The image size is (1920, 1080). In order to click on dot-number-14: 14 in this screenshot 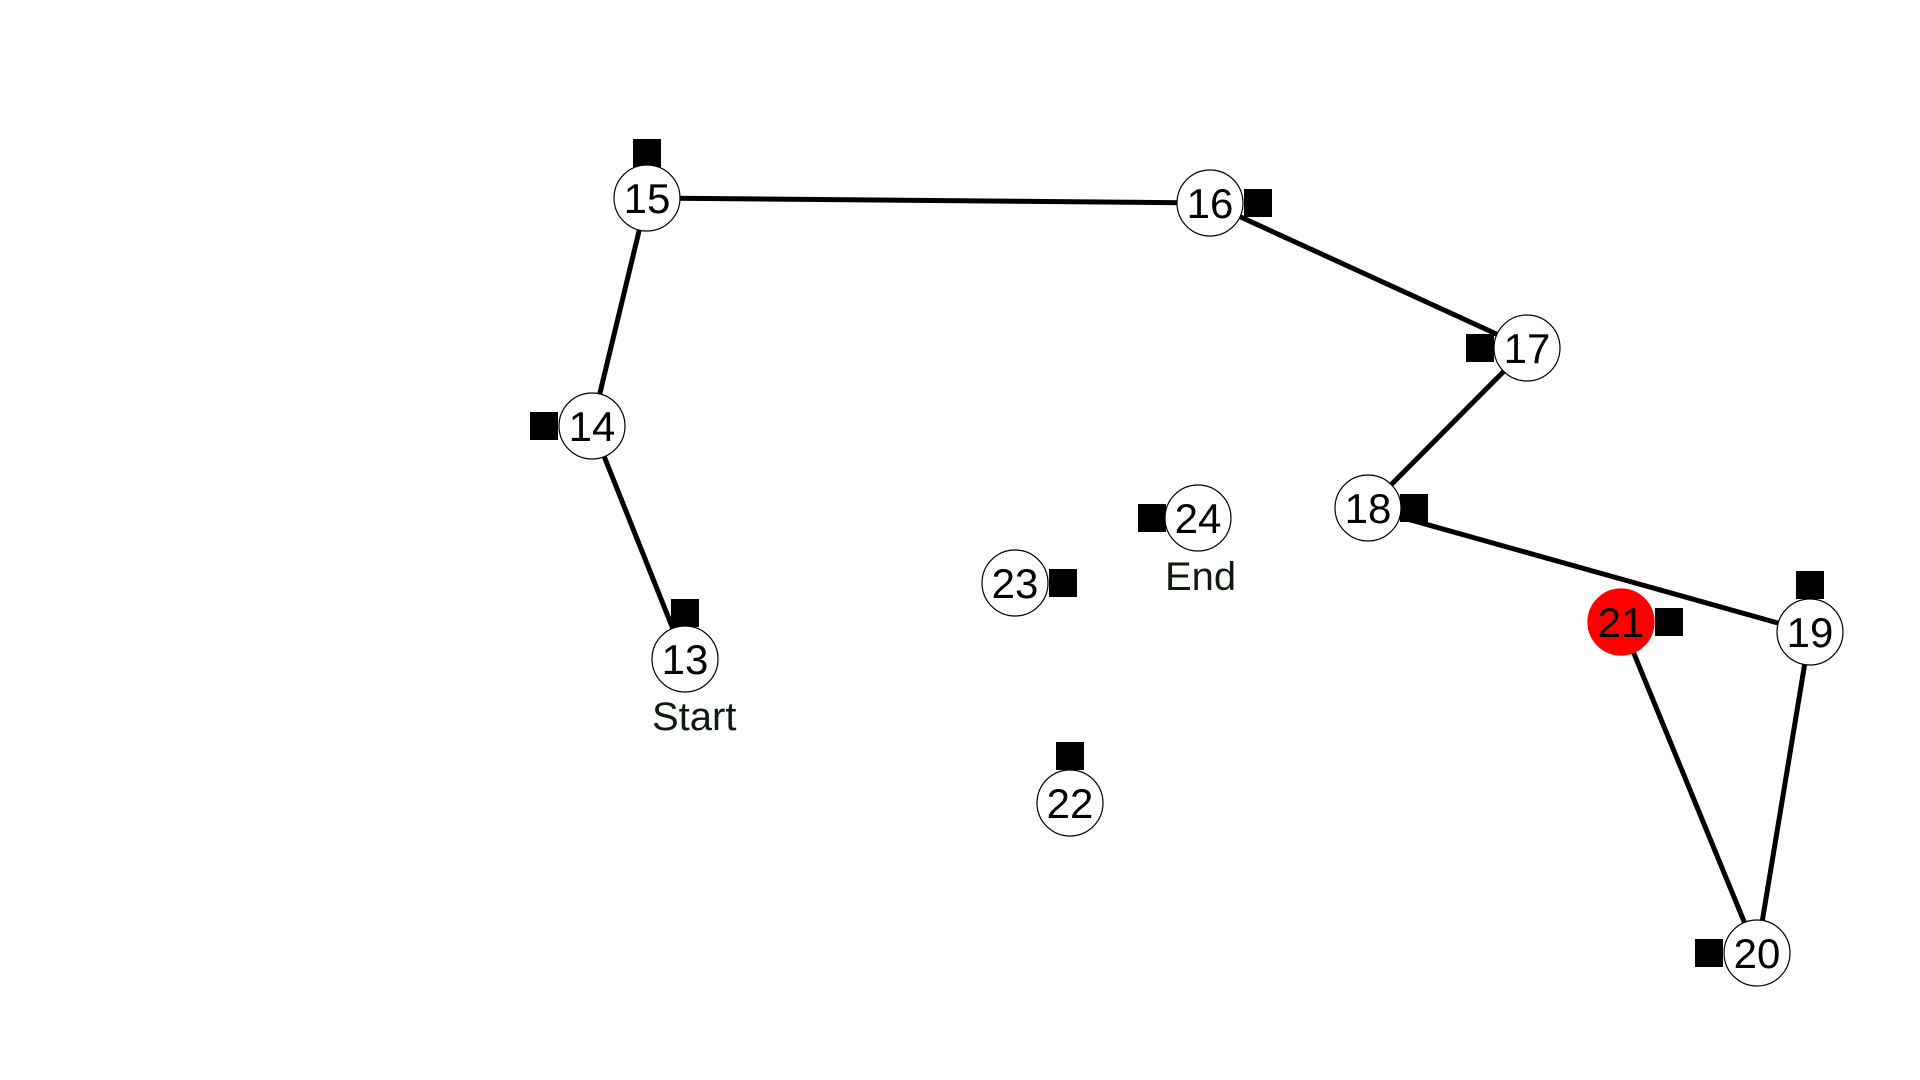, I will do `click(592, 426)`.